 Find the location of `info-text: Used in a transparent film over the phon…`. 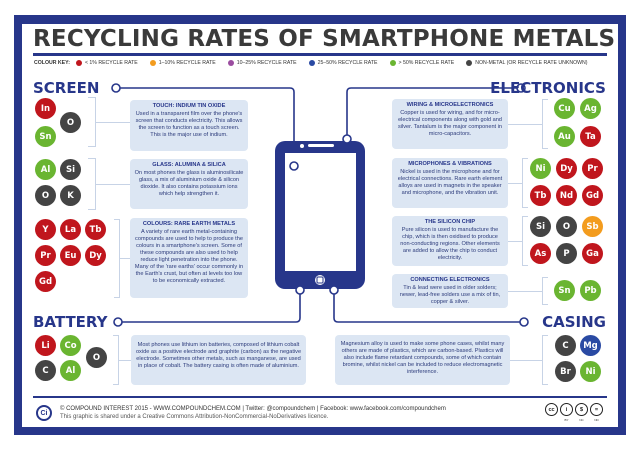

info-text: Used in a transparent film over the phon… is located at coordinates (189, 124).